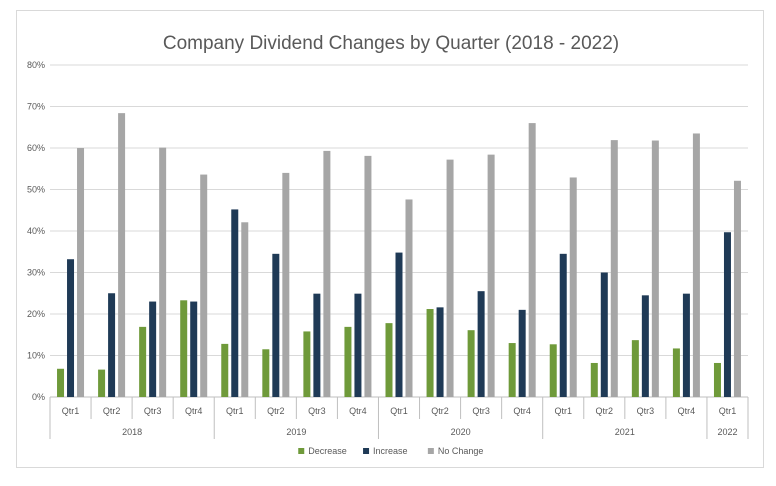 The image size is (776, 486). Describe the element at coordinates (36, 231) in the screenshot. I see `y-tick-label: 40%` at that location.